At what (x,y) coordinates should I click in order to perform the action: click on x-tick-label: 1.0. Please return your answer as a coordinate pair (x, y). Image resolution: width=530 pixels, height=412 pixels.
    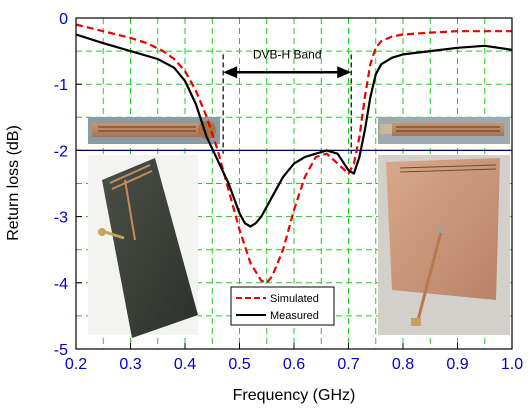
    Looking at the image, I should click on (512, 364).